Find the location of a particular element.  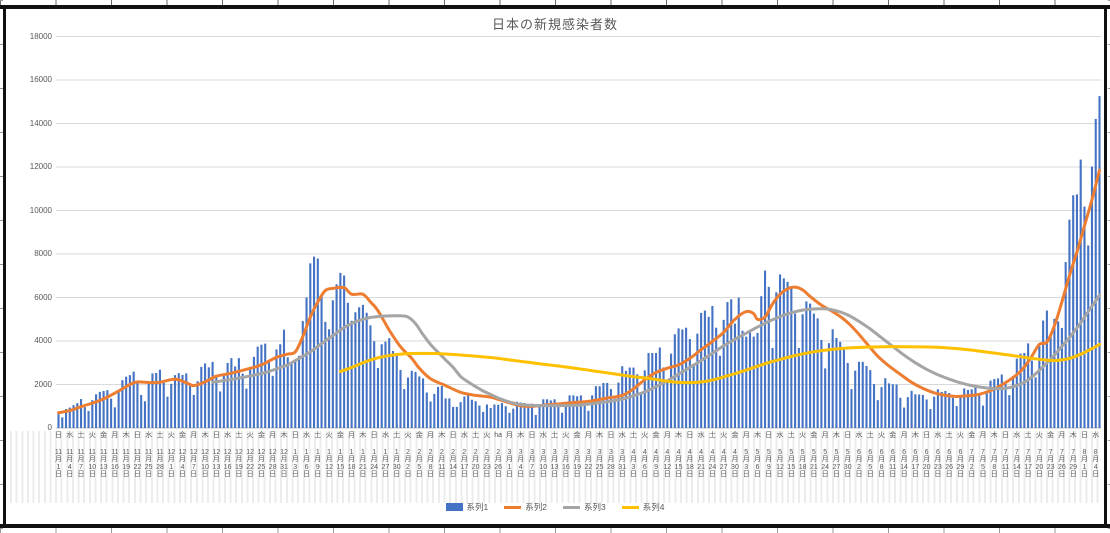

legend-item-系列1: 系列1 is located at coordinates (467, 507).